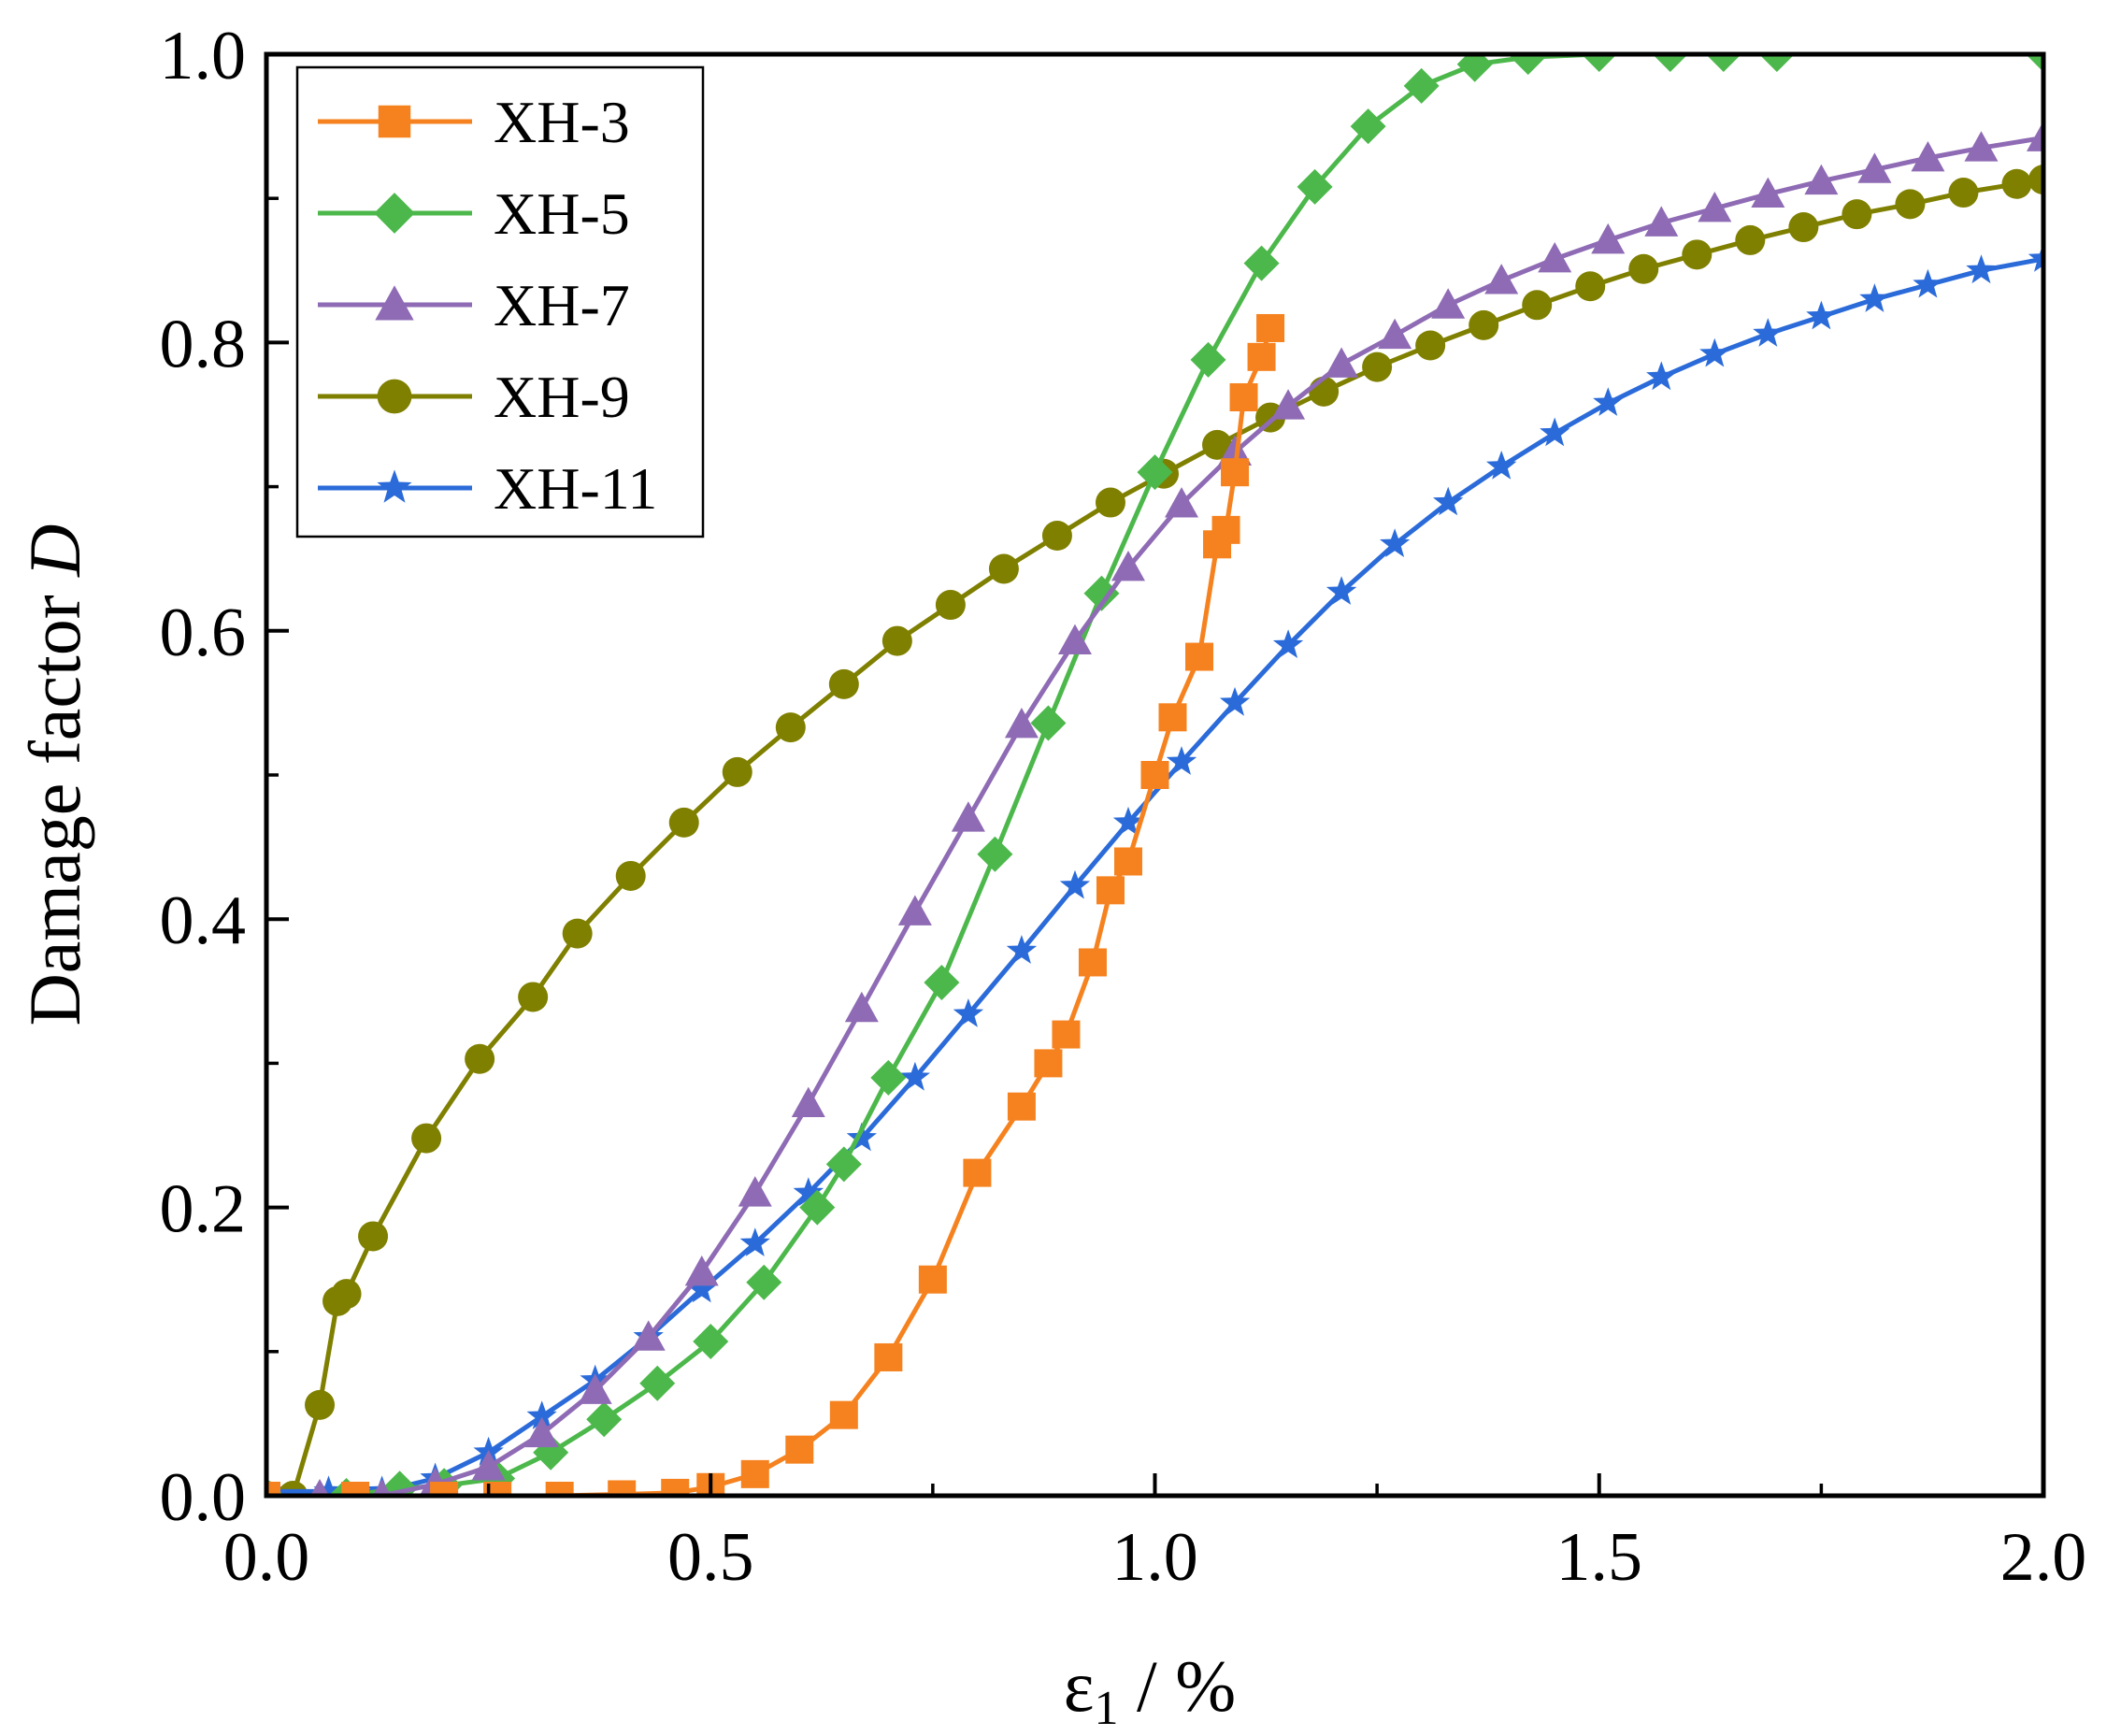 The image size is (2121, 1736). What do you see at coordinates (575, 489) in the screenshot?
I see `legend-label-xh-11: XH-11` at bounding box center [575, 489].